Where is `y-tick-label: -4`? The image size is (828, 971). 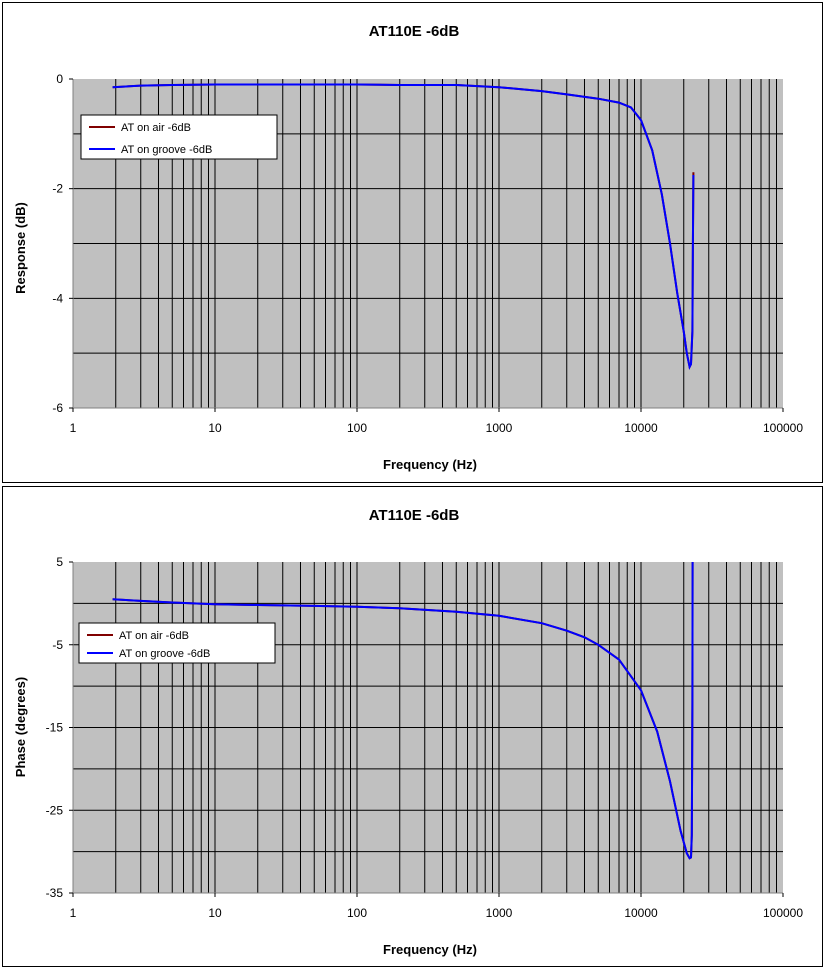
y-tick-label: -4 is located at coordinates (57, 298).